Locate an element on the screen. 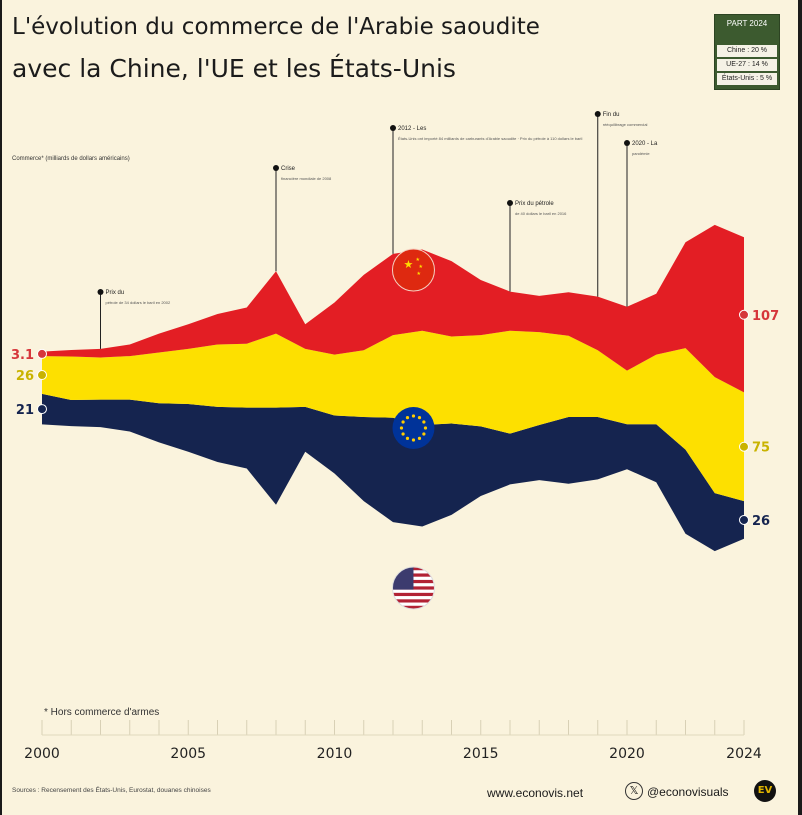 The image size is (802, 815). x-tick-label: 2015 is located at coordinates (481, 754).